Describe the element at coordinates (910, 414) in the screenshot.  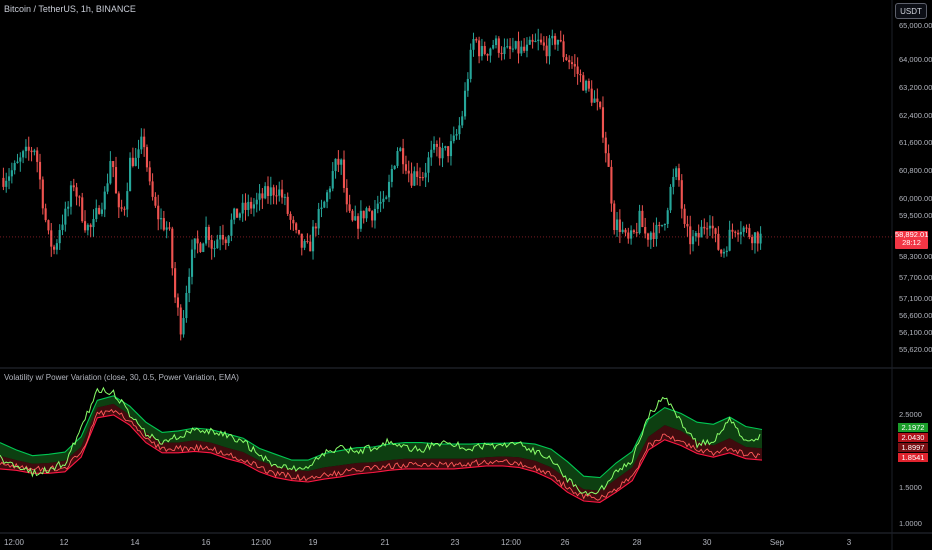
I see `indicator-tick-label: 2.5000` at that location.